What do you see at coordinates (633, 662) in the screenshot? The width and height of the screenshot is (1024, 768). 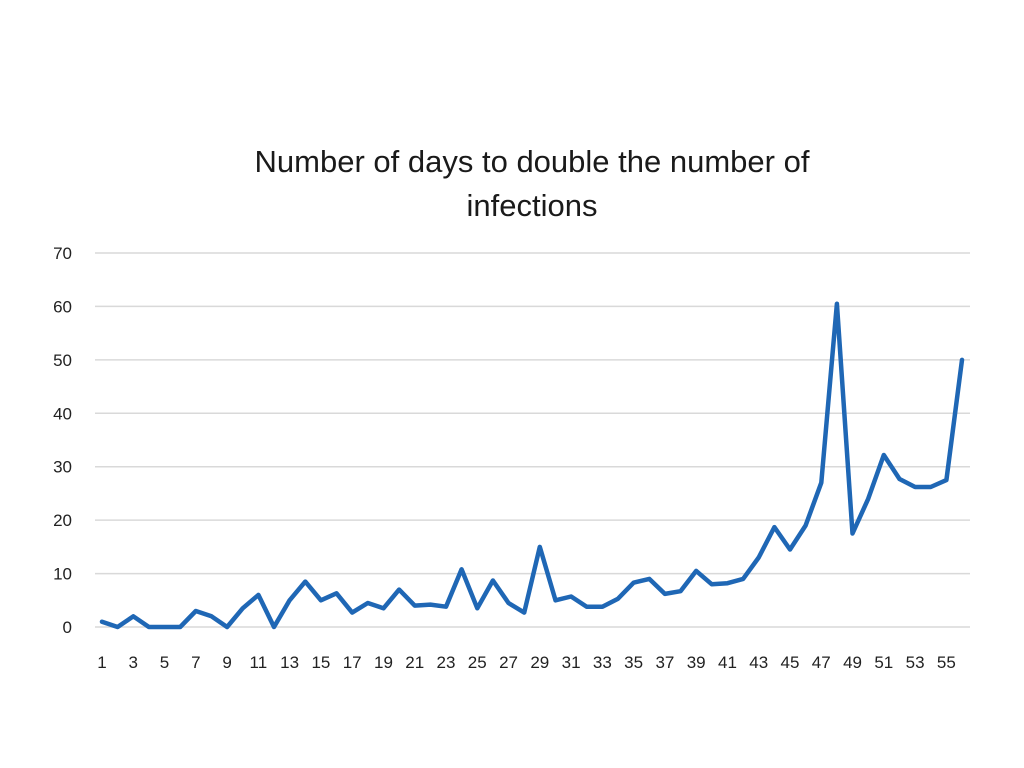 I see `x-tick-label: 35` at bounding box center [633, 662].